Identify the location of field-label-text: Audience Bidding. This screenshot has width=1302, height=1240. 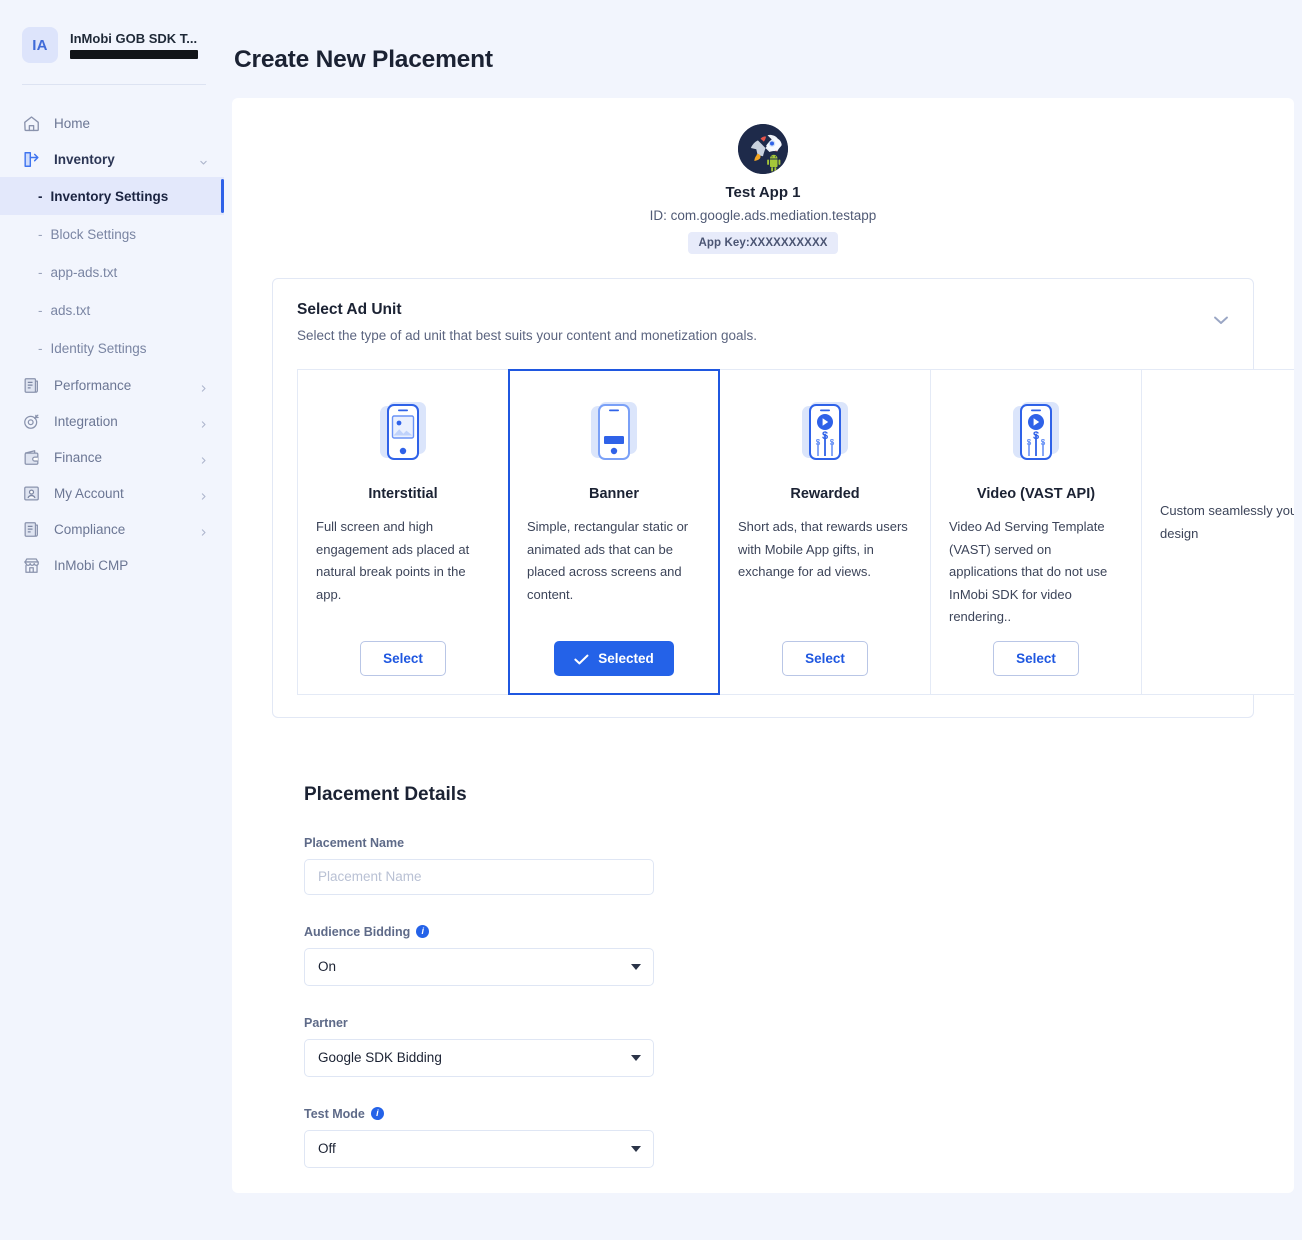
(357, 931).